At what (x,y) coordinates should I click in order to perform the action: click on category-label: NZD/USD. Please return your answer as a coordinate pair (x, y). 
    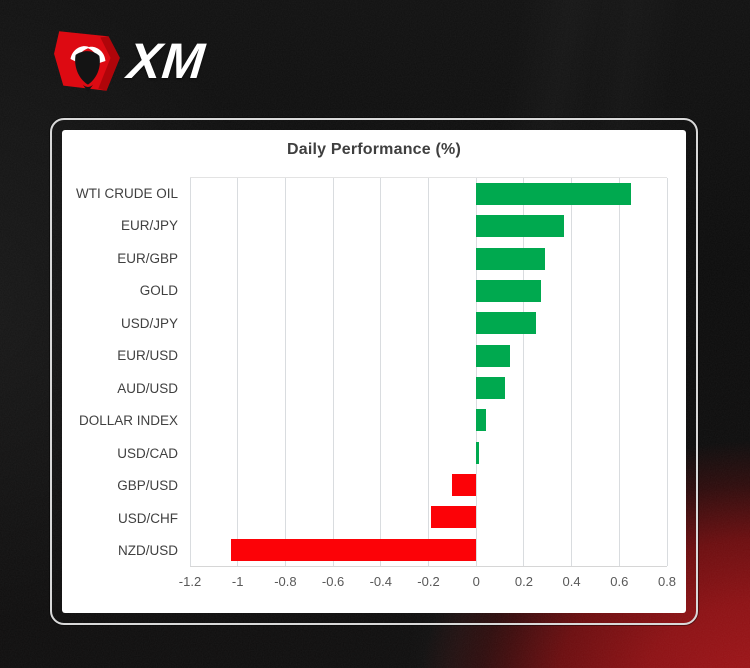
    Looking at the image, I should click on (148, 551).